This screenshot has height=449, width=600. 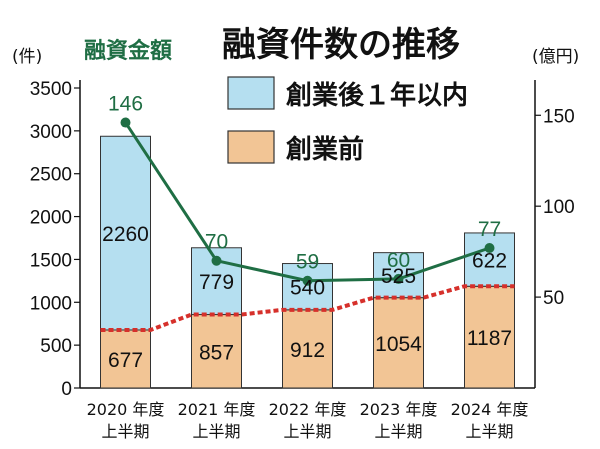 I want to click on y-tick-label: 3000, so click(x=51, y=132).